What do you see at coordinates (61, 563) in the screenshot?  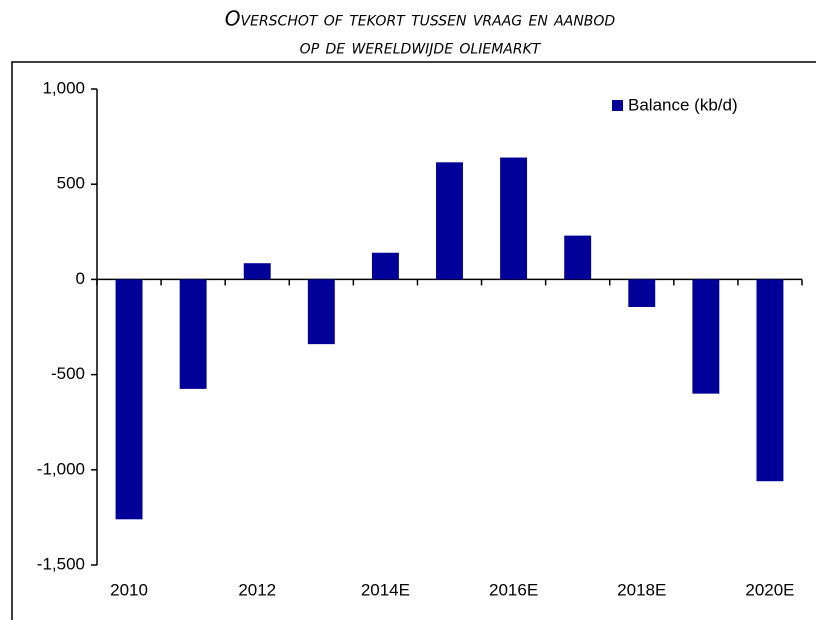 I see `y-tick-label: -1,500` at bounding box center [61, 563].